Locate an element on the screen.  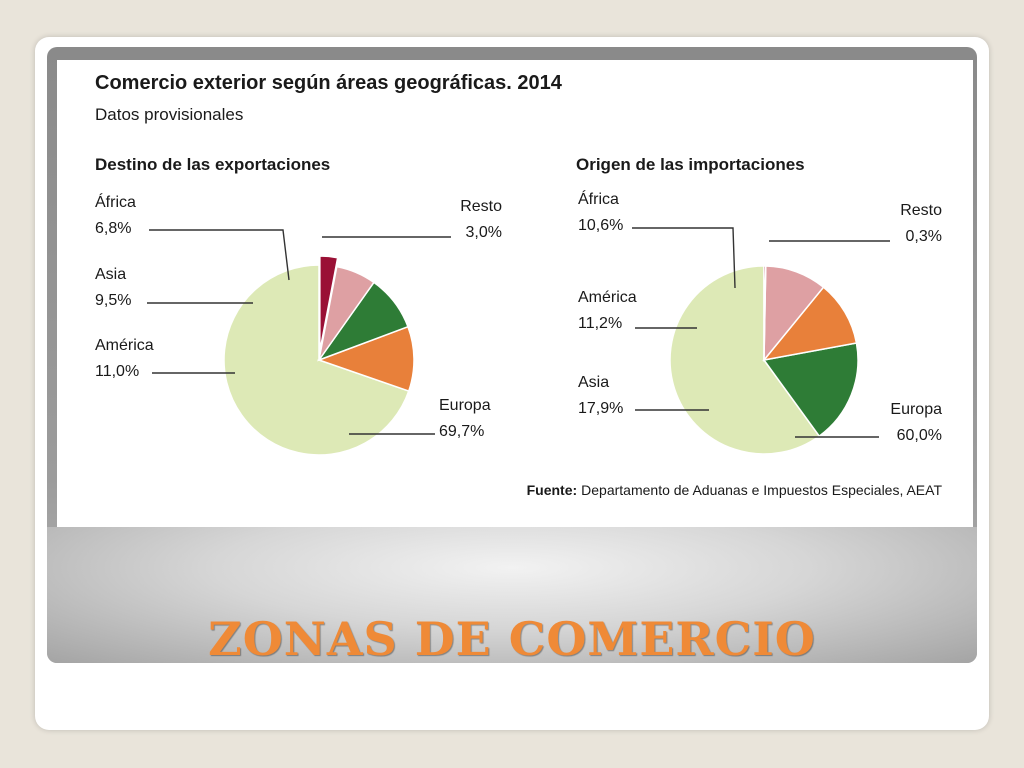
exports-label-africa: África is located at coordinates (115, 201).